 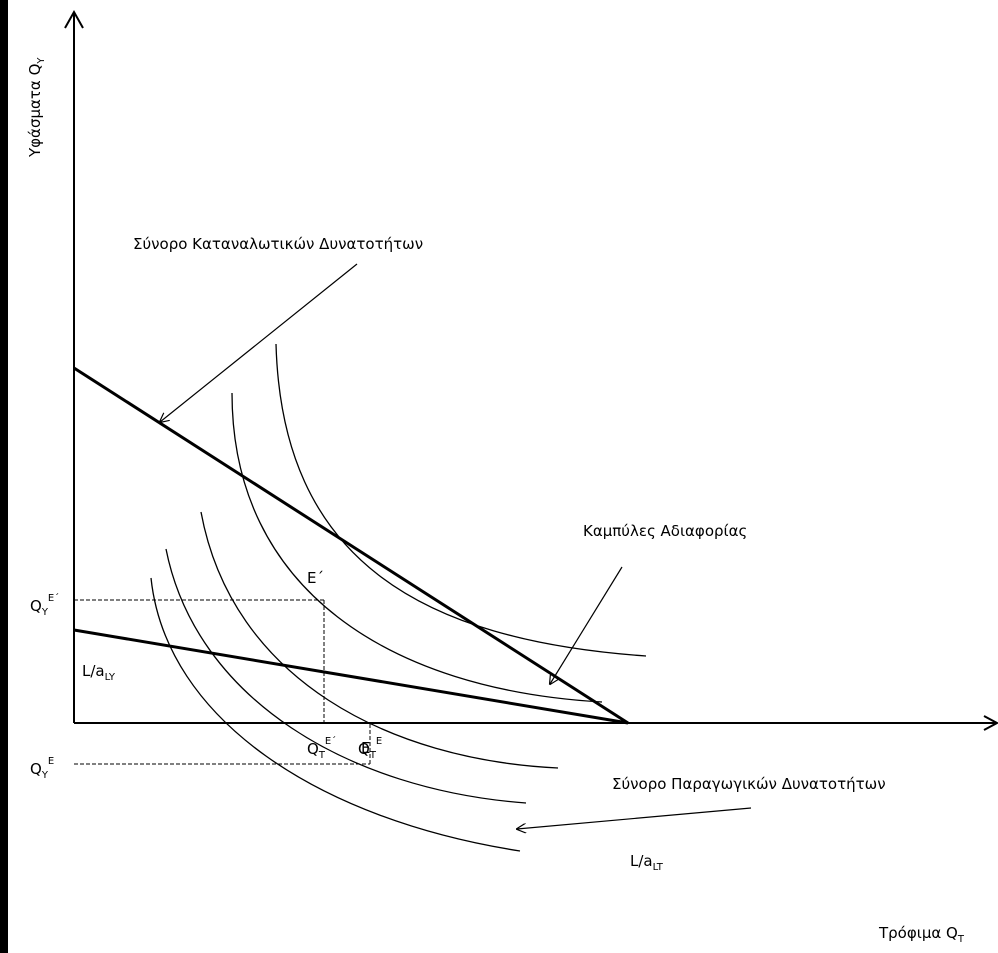 What do you see at coordinates (74, 19) in the screenshot?
I see `y-axis-arrow-icon` at bounding box center [74, 19].